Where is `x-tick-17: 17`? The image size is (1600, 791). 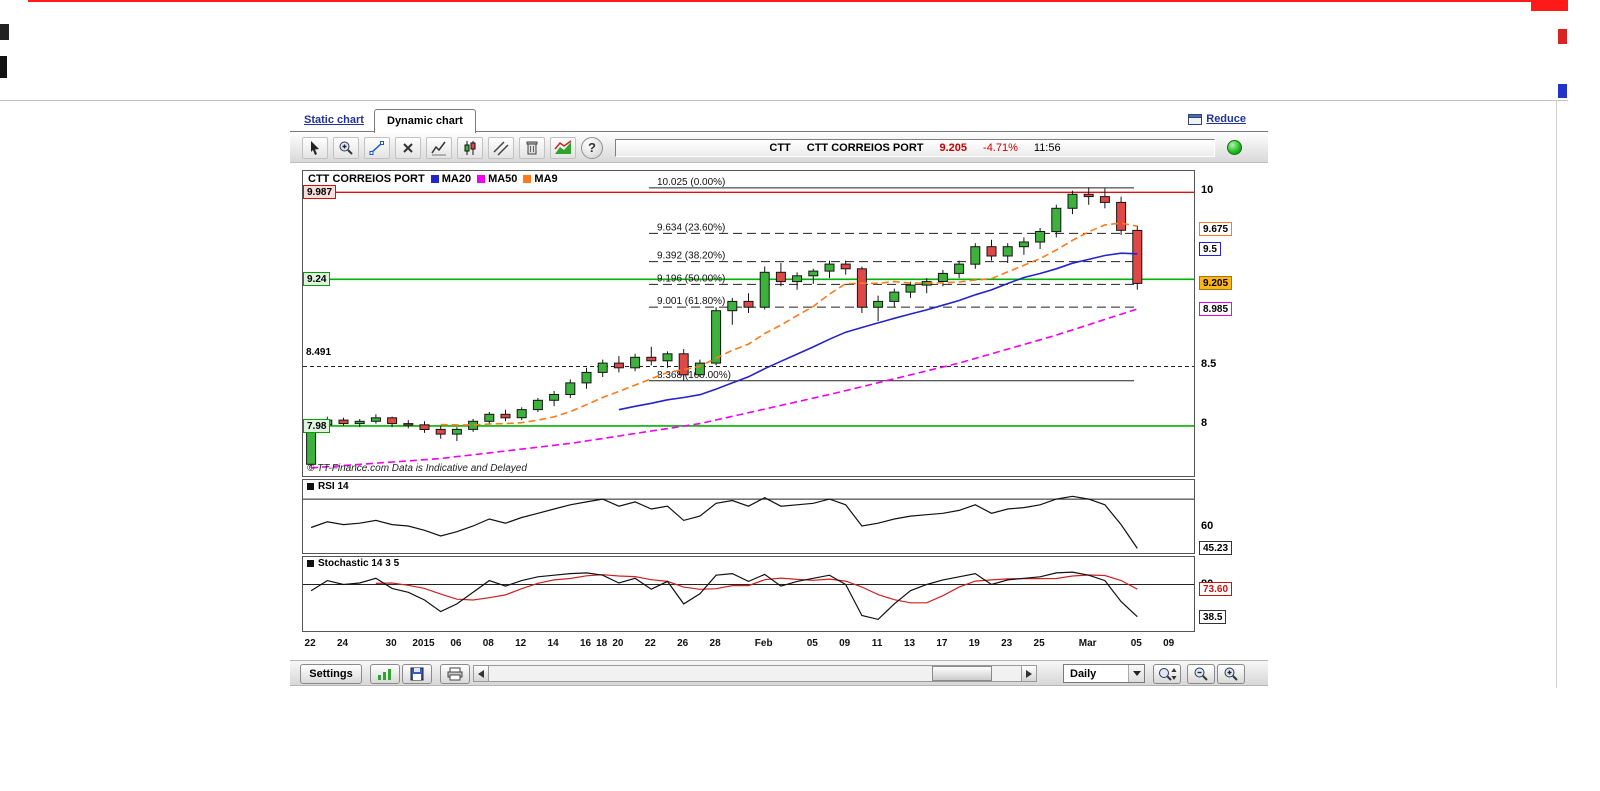 x-tick-17: 17 is located at coordinates (942, 643).